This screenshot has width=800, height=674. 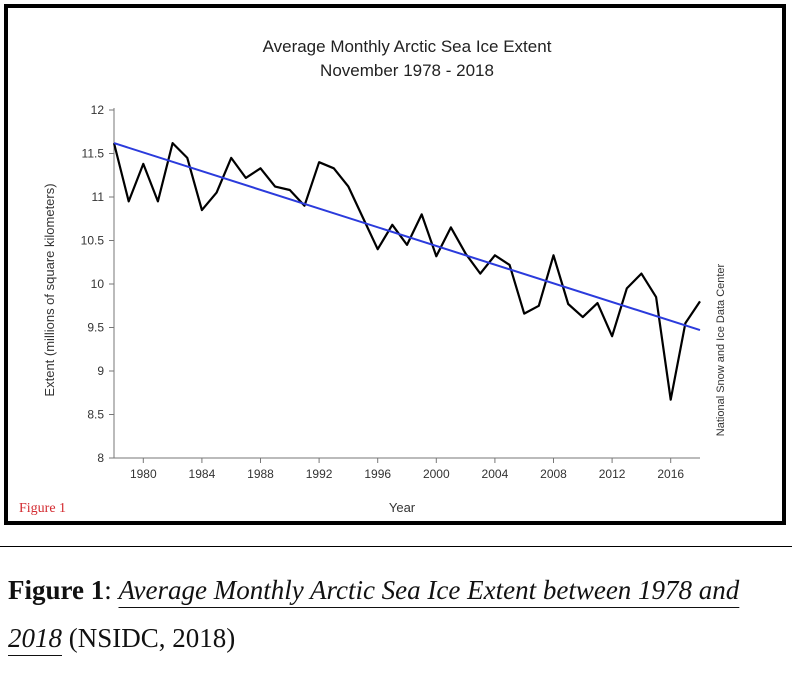 What do you see at coordinates (93, 241) in the screenshot?
I see `y-tick-label: 10.5` at bounding box center [93, 241].